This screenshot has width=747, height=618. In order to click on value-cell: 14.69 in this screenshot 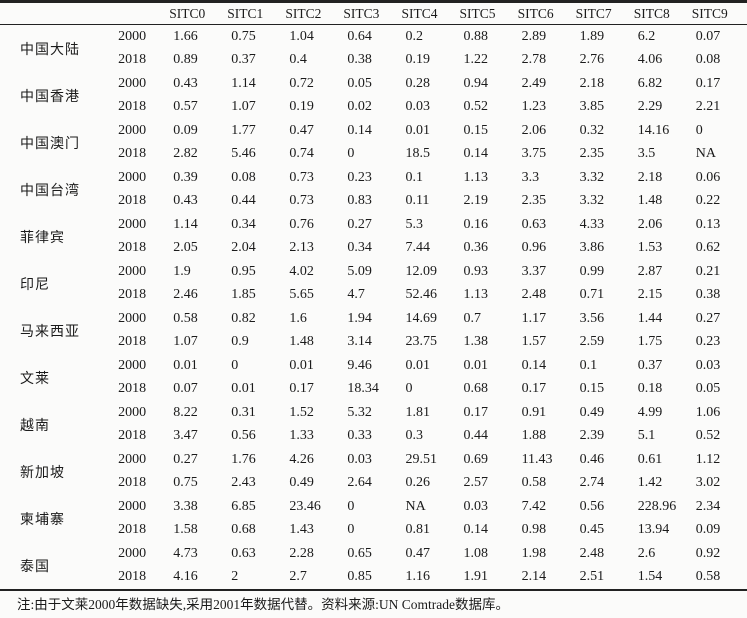, I will do `click(421, 318)`.